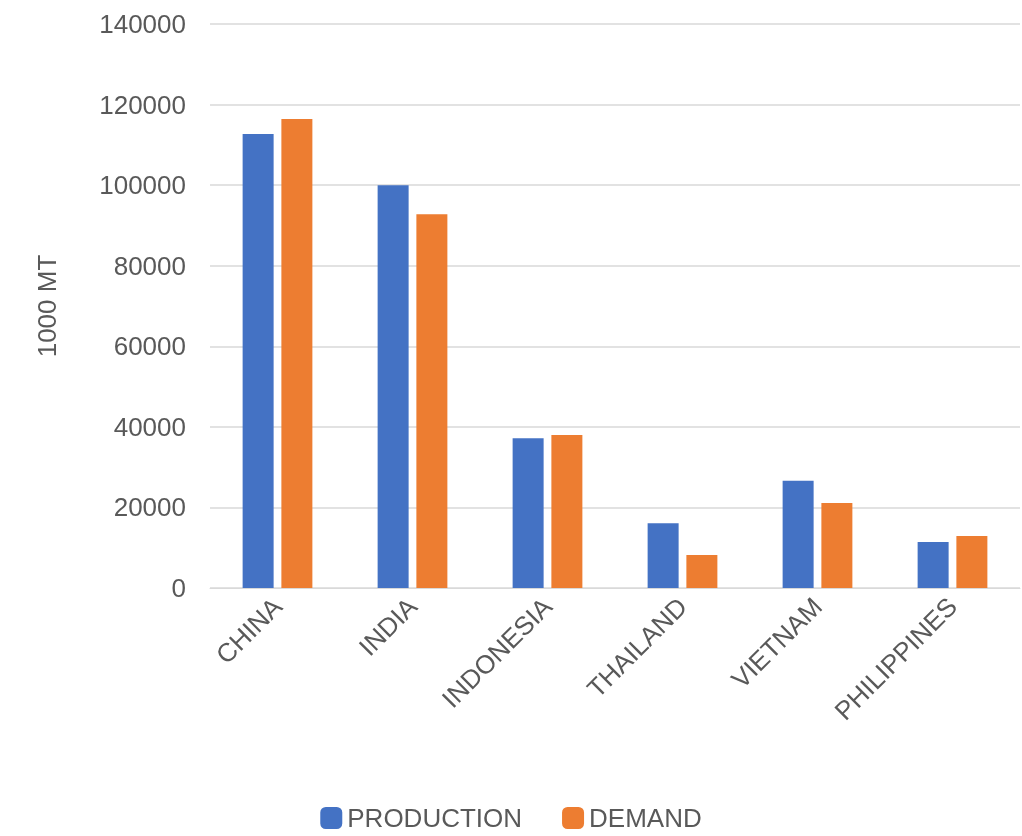  I want to click on y-tick-label: 40000, so click(149, 426).